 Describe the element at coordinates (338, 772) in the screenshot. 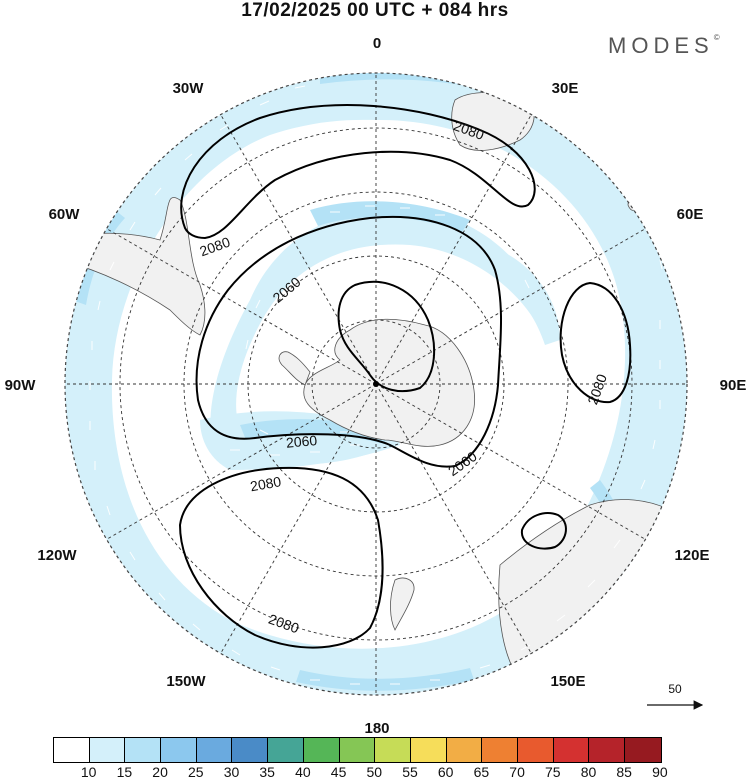

I see `legend-label: 45` at that location.